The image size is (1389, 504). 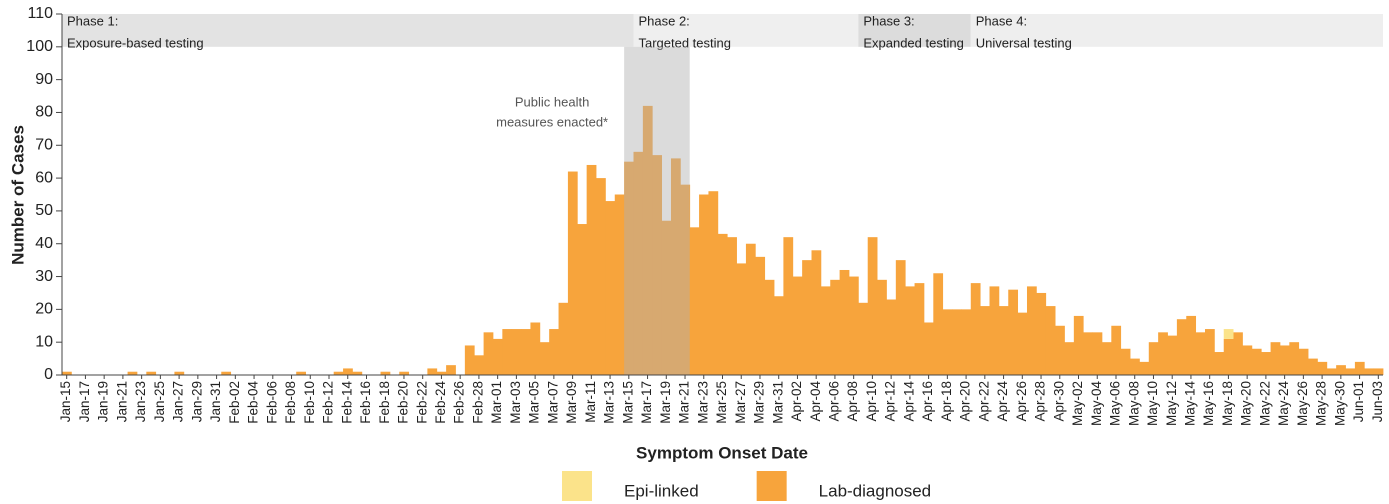 I want to click on x-tick-label: Apr-24, so click(x=1002, y=401).